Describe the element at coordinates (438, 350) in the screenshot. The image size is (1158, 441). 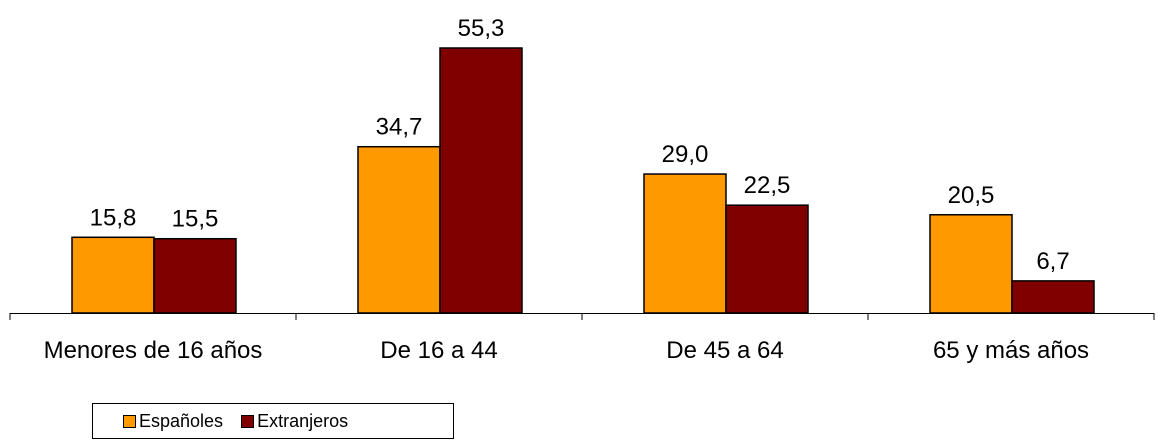
I see `x-tick-label-de-16-a-44: De 16 a 44` at that location.